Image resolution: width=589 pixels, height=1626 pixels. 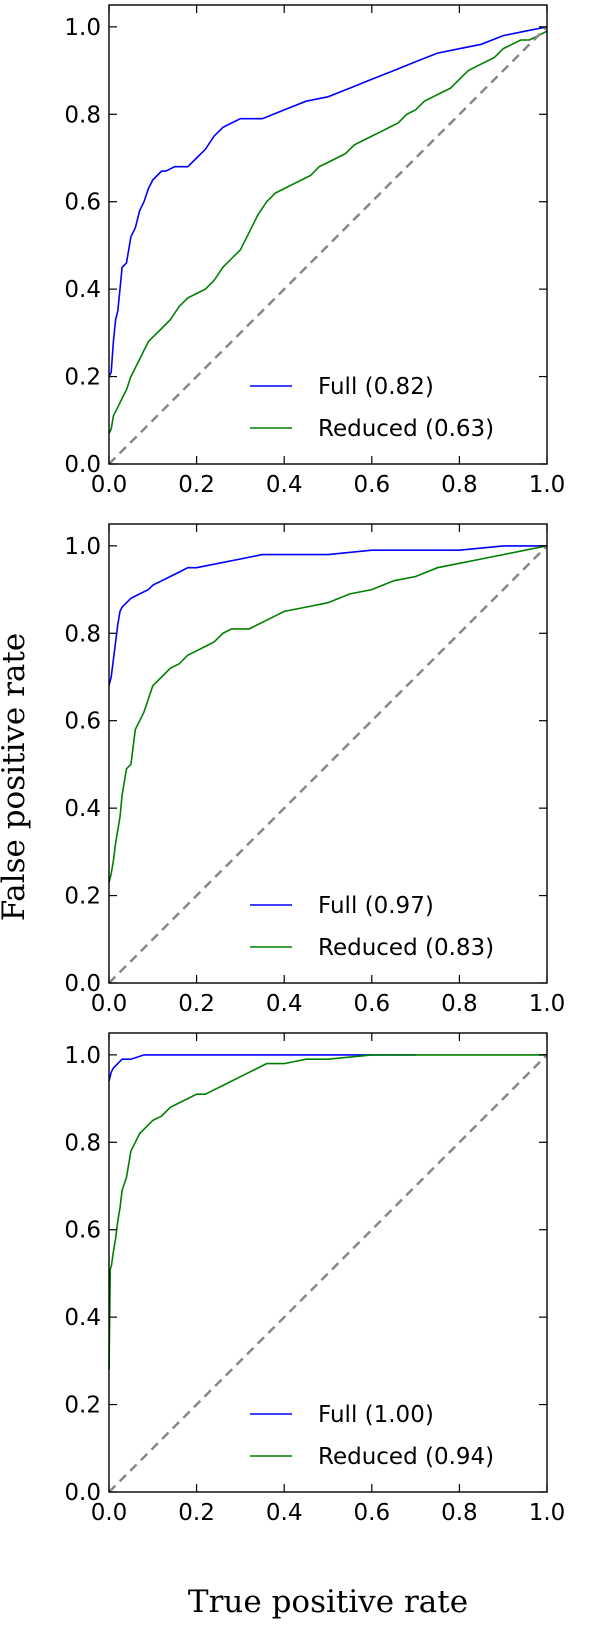 What do you see at coordinates (406, 429) in the screenshot?
I see `legend-label: Reduced (0.63)` at bounding box center [406, 429].